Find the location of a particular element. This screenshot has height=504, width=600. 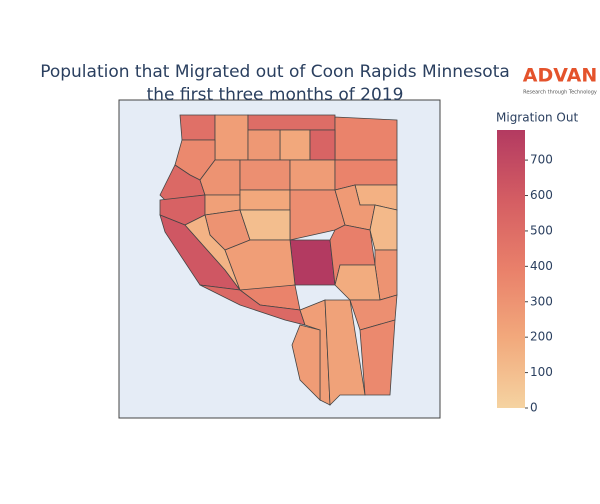

colorbar-tick-label: 700 is located at coordinates (541, 160).